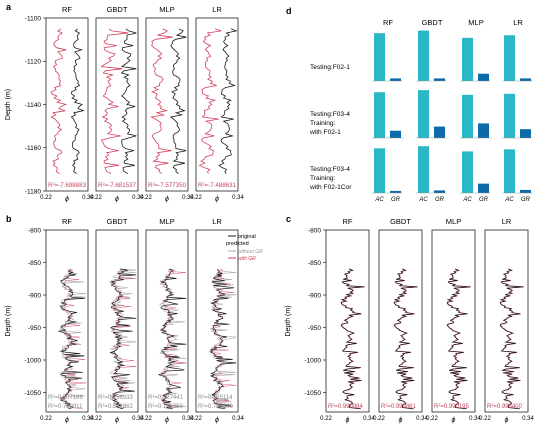  I want to click on panel-letter: b, so click(9, 219).